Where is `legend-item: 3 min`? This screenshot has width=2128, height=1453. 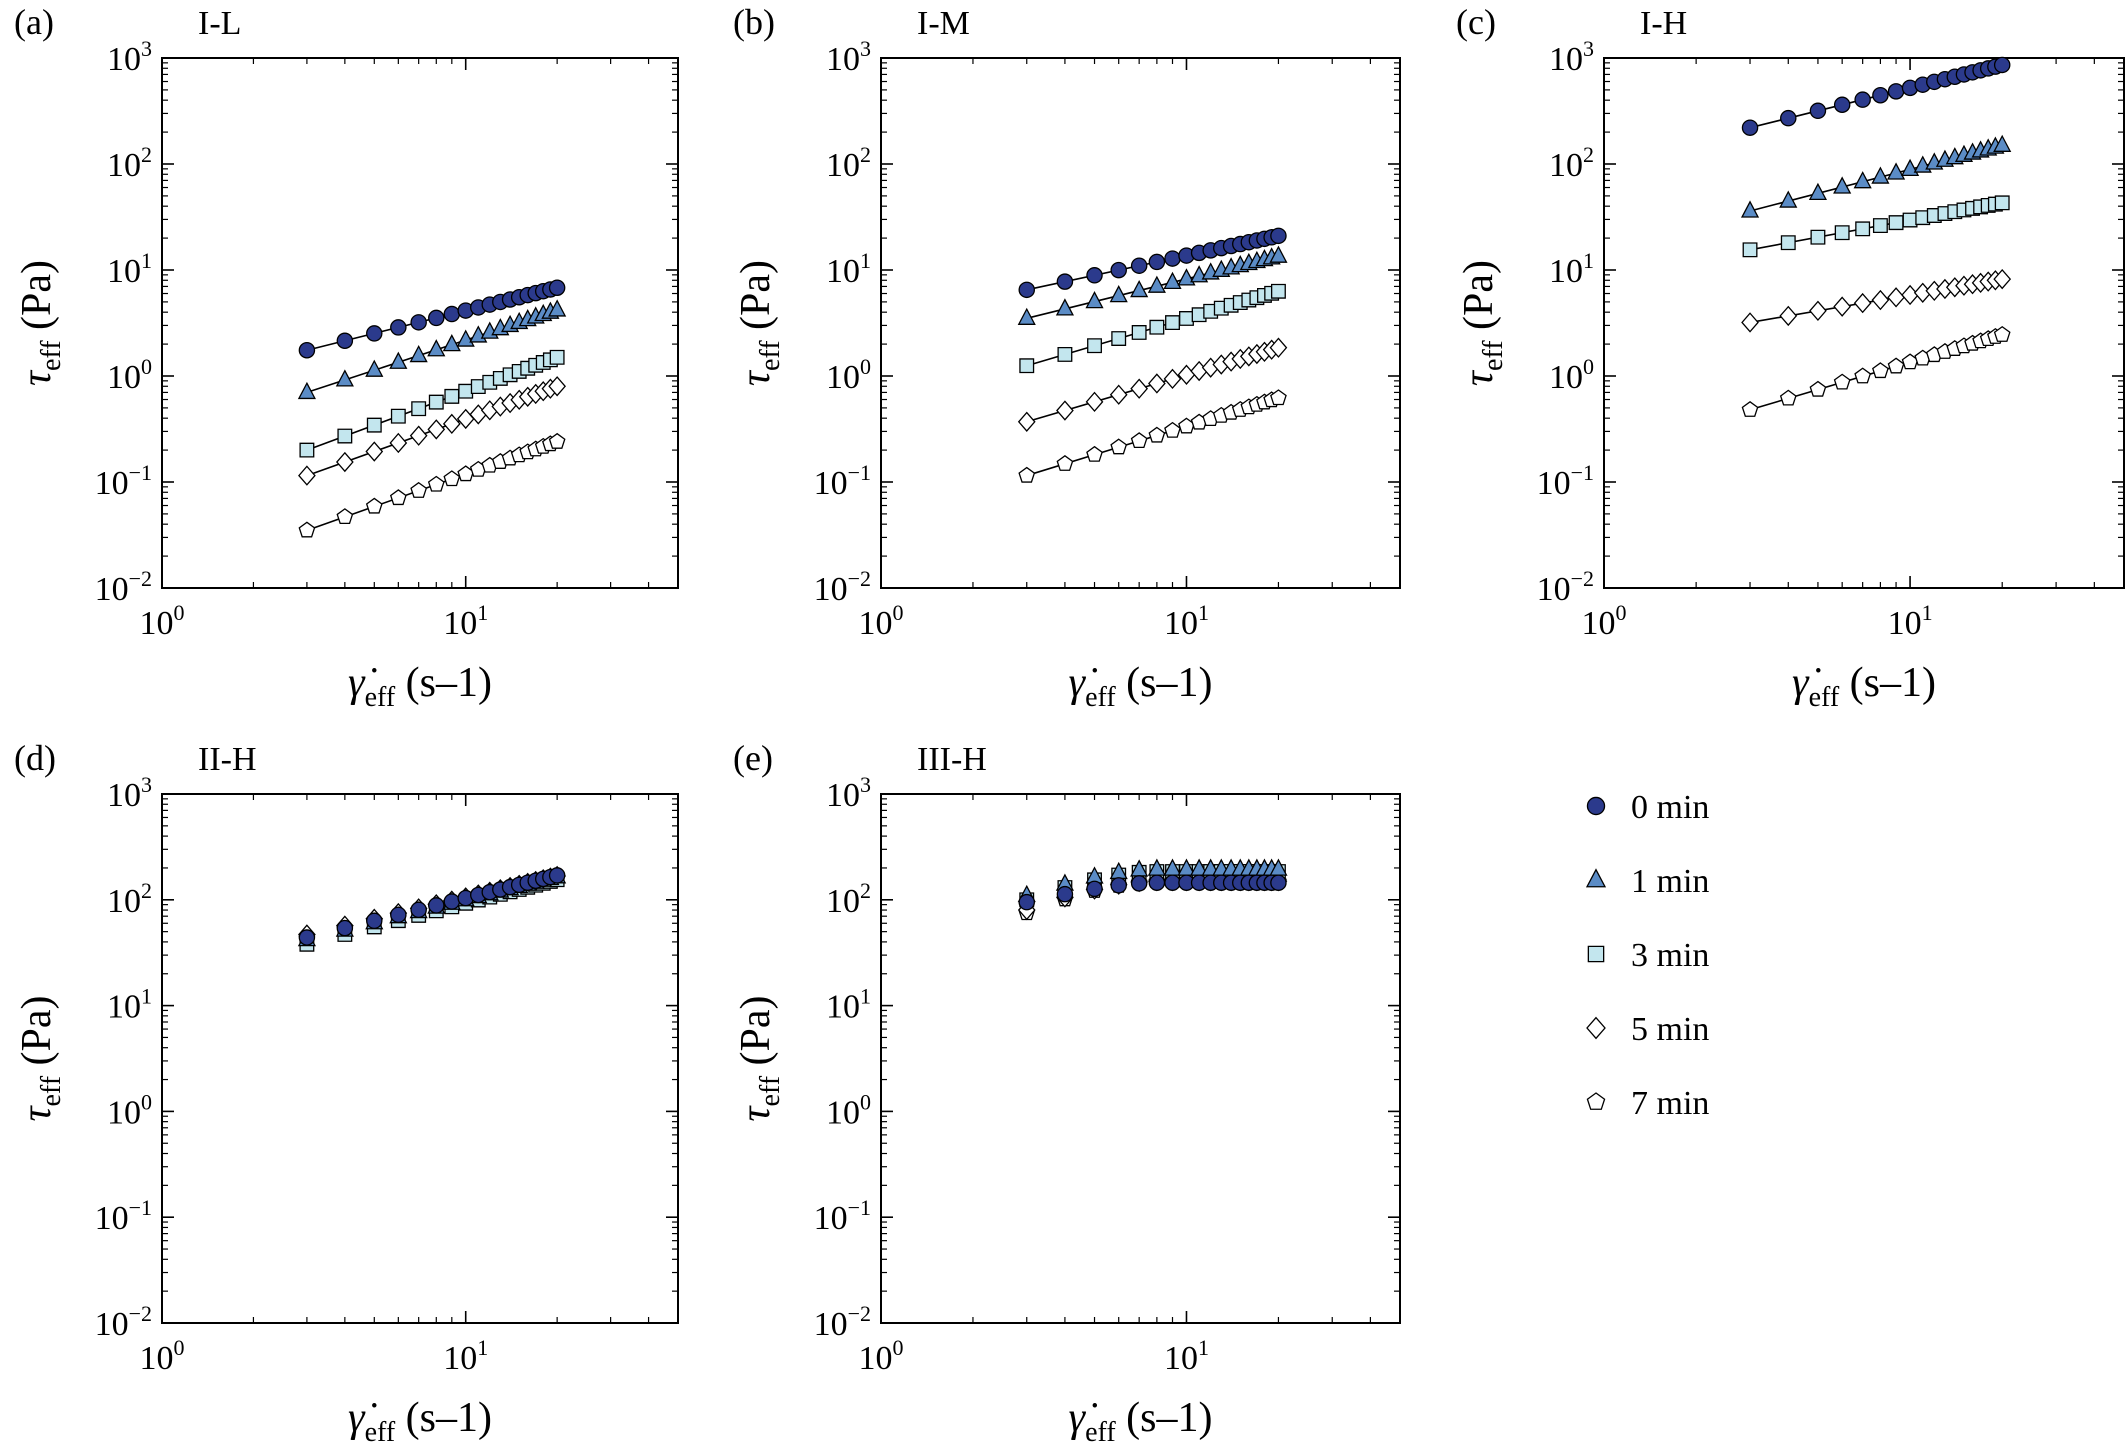
legend-item: 3 min is located at coordinates (1648, 955).